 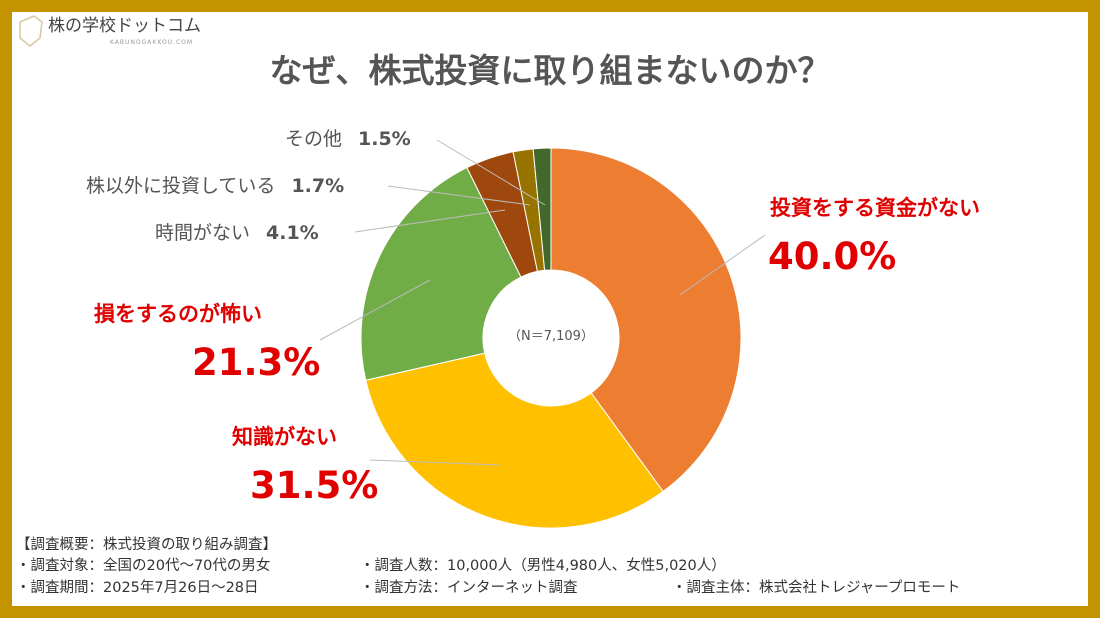 What do you see at coordinates (256, 362) in the screenshot?
I see `value-fear-of-loss: 21.3%` at bounding box center [256, 362].